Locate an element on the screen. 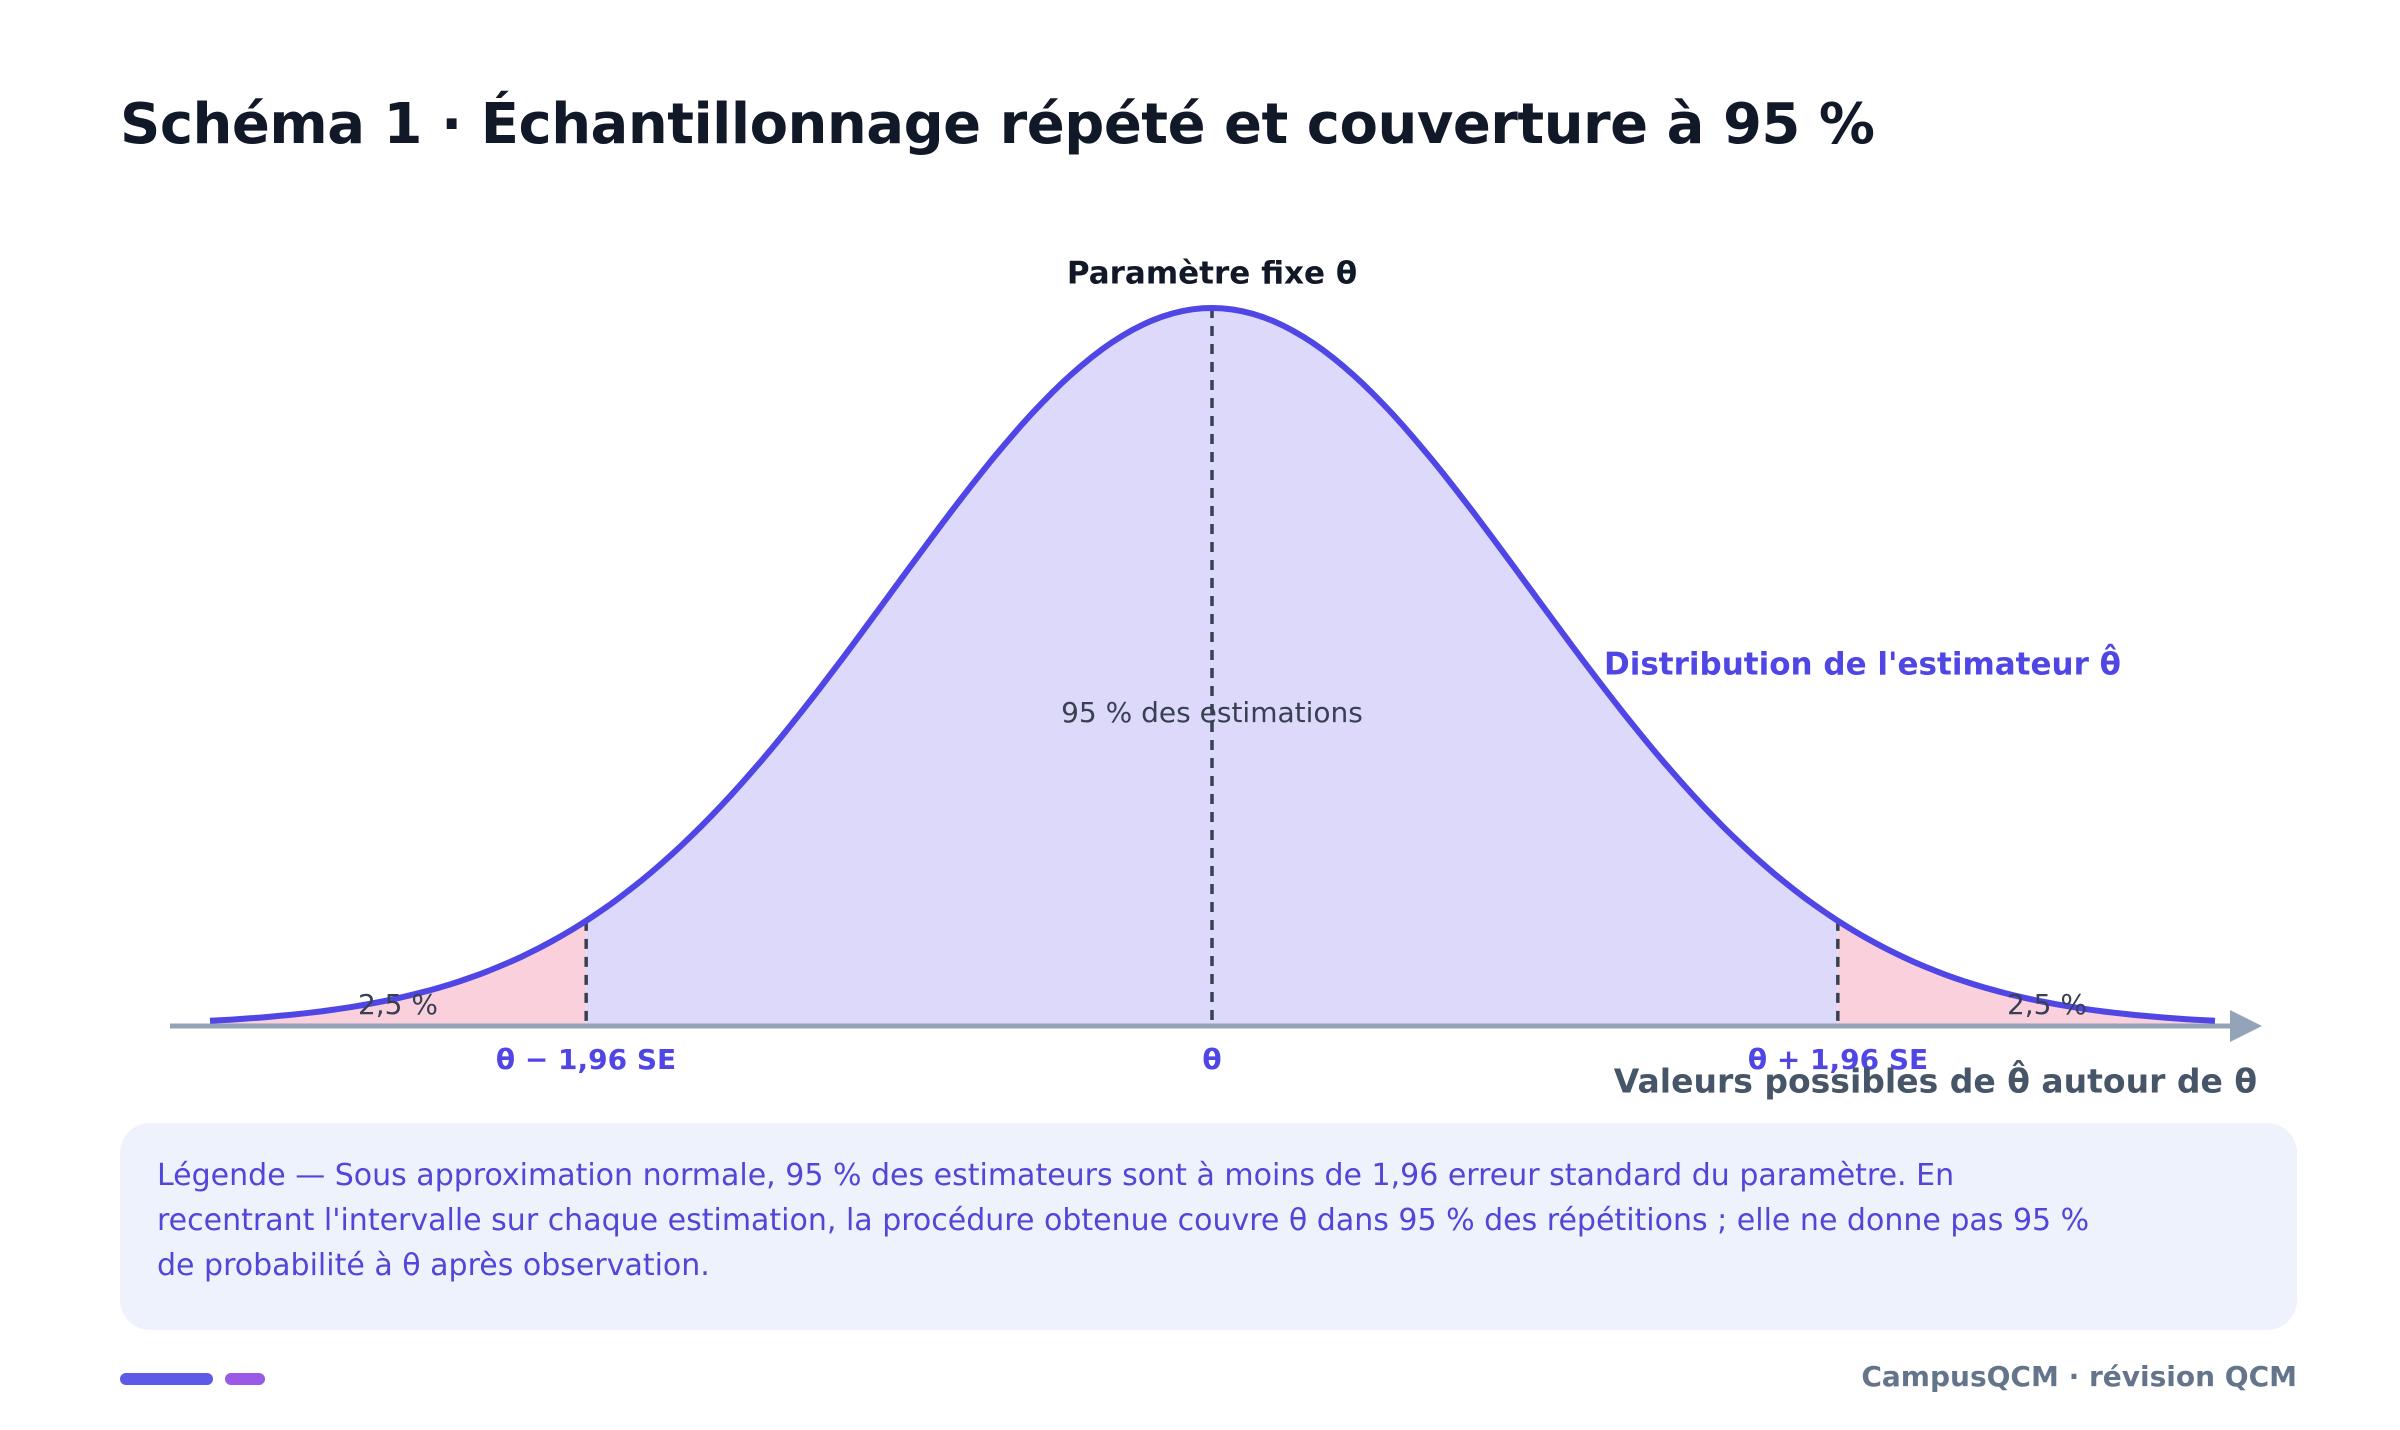 Image resolution: width=2400 pixels, height=1430 pixels. right-tail is located at coordinates (2026, 973).